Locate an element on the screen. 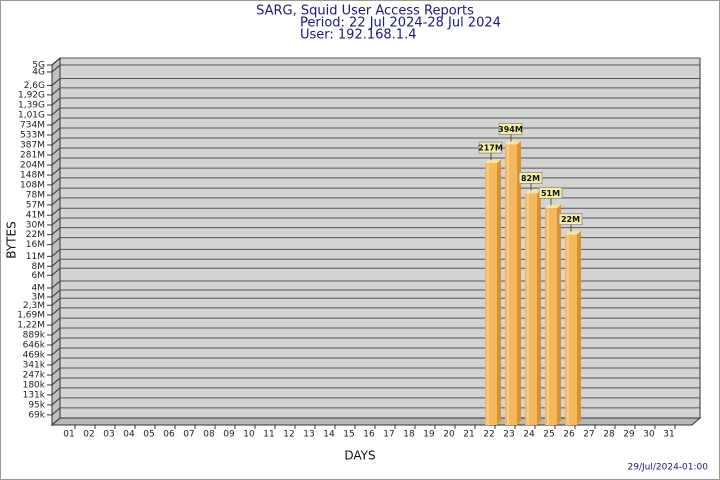 The height and width of the screenshot is (480, 720). y-tick-label: 5G is located at coordinates (38, 66).